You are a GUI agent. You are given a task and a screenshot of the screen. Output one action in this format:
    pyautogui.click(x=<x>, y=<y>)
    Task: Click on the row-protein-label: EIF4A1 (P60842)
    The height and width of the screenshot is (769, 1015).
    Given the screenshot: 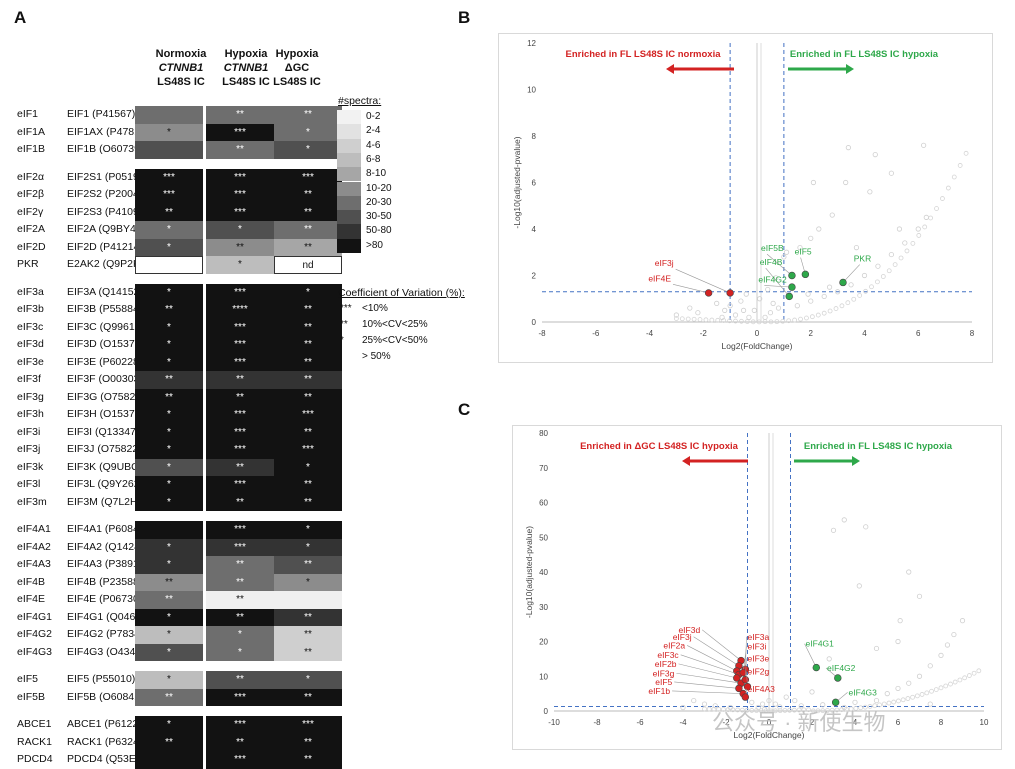 What is the action you would take?
    pyautogui.click(x=108, y=529)
    